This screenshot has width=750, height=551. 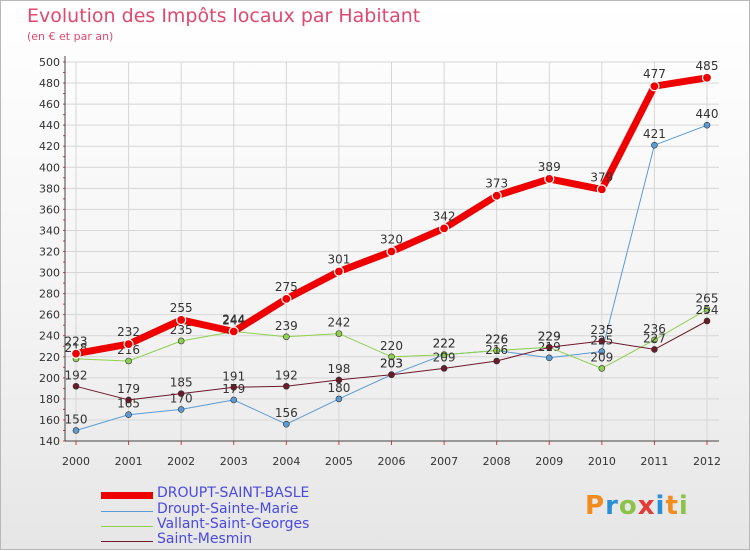 I want to click on y-tick-label: 240, so click(x=49, y=336).